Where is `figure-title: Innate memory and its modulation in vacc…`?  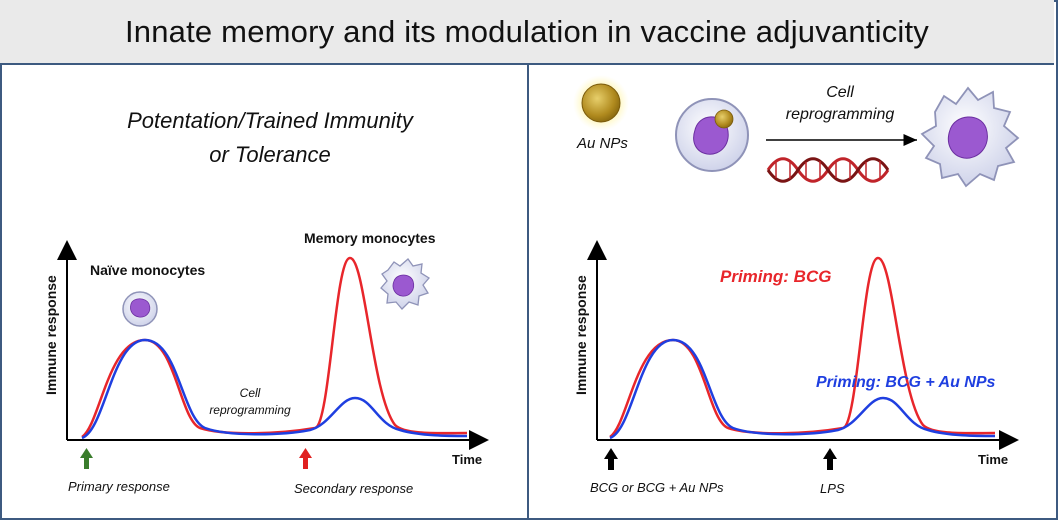 figure-title: Innate memory and its modulation in vacc… is located at coordinates (527, 31).